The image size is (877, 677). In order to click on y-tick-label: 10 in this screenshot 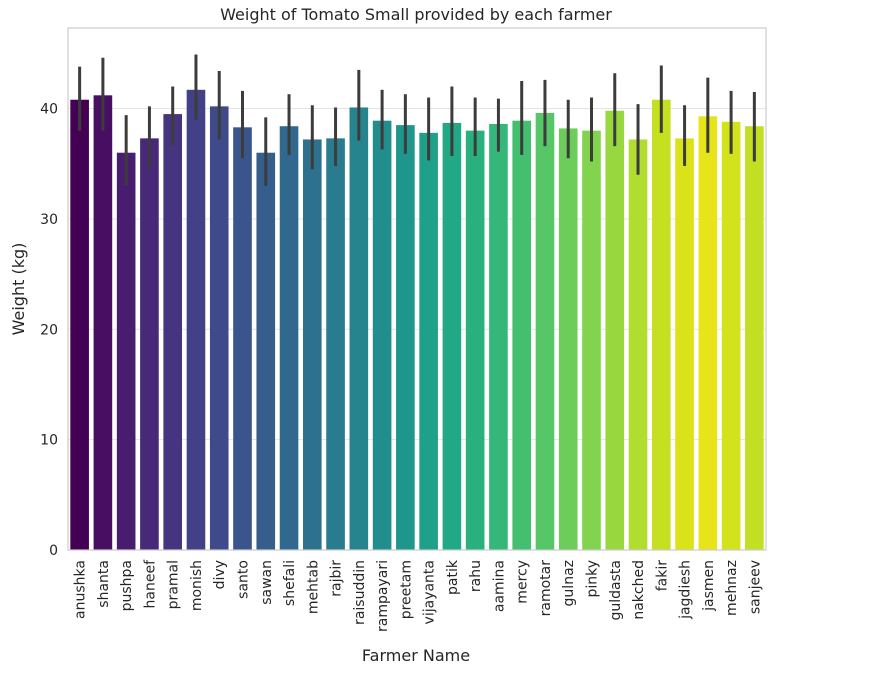, I will do `click(49, 441)`.